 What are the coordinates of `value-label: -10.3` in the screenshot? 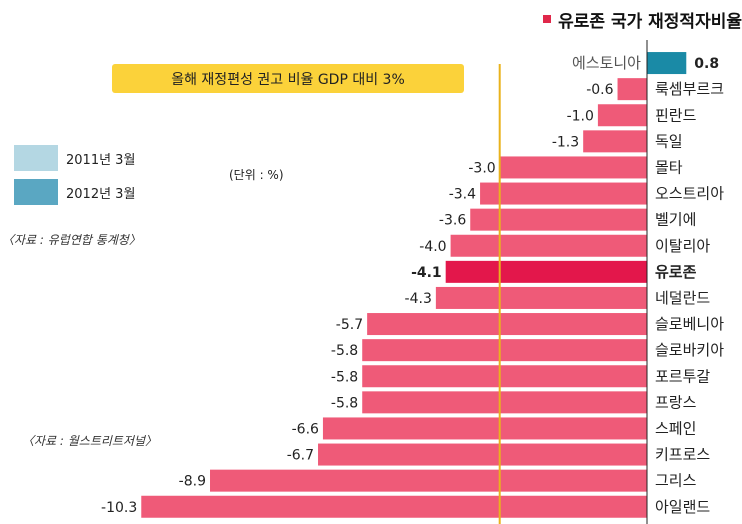 It's located at (119, 508).